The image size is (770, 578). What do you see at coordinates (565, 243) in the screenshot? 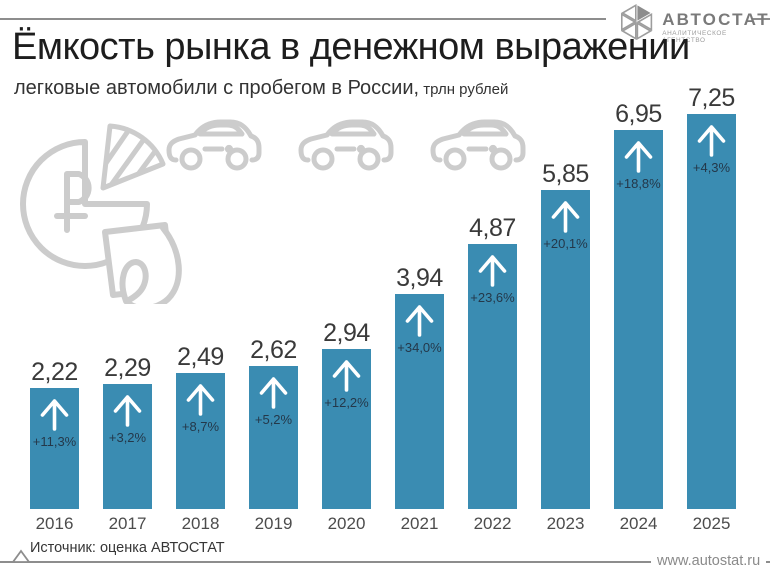
I see `growth-percent-label: +20,1%` at bounding box center [565, 243].